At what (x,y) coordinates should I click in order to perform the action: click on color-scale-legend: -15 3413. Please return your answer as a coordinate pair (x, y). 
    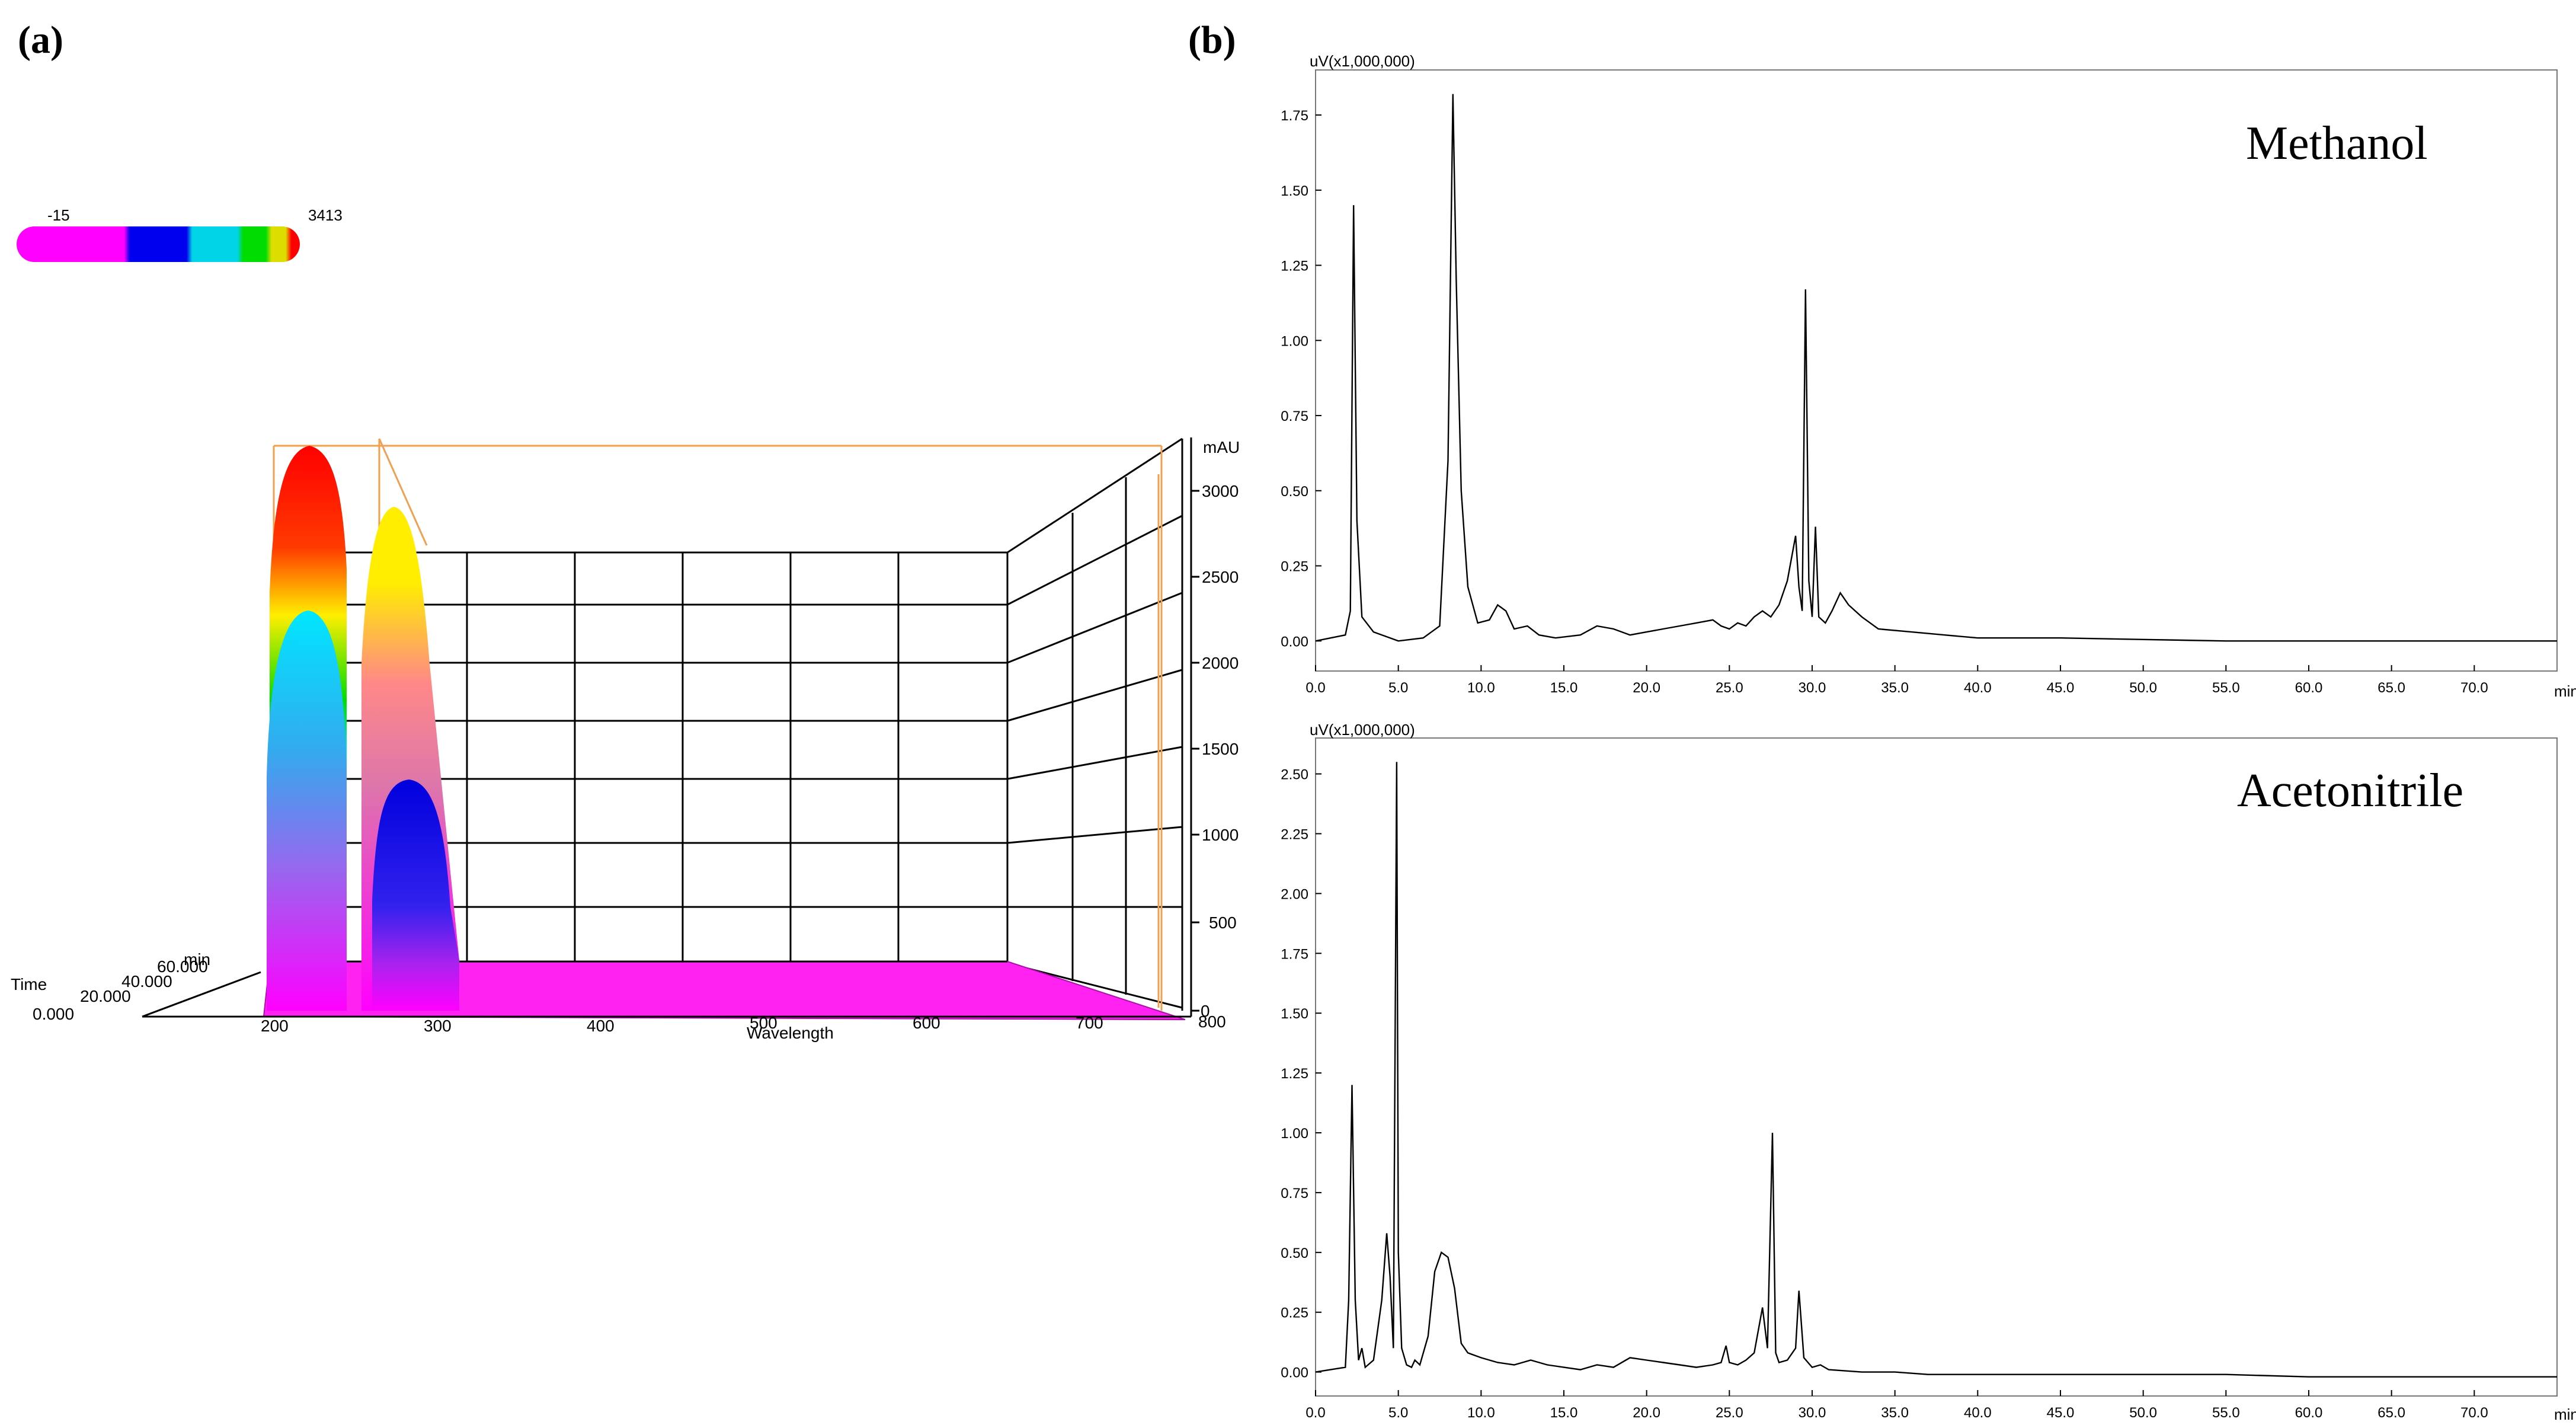
    Looking at the image, I should click on (180, 234).